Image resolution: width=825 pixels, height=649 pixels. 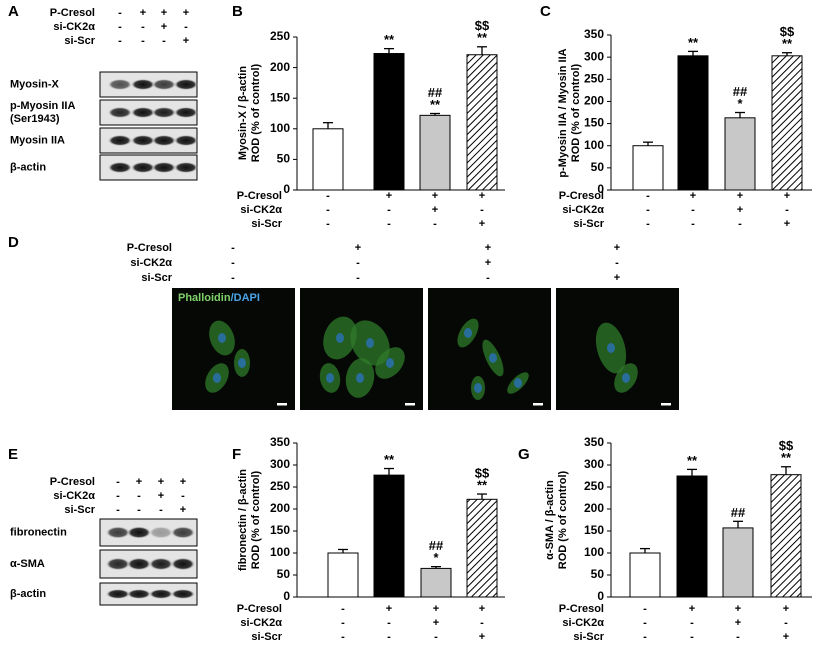 What do you see at coordinates (243, 113) in the screenshot?
I see `y-axis-label: Myosin-X / β-actin` at bounding box center [243, 113].